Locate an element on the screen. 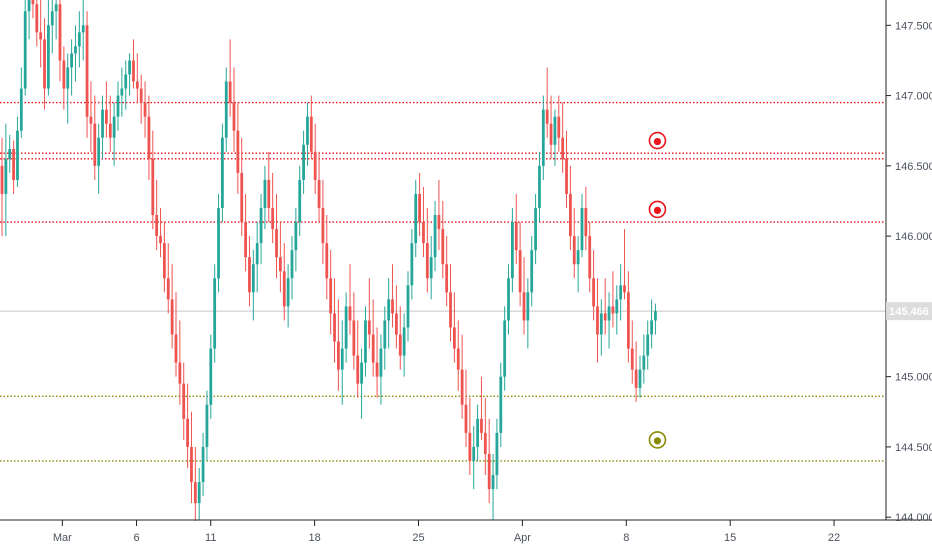 Image resolution: width=932 pixels, height=555 pixels. time-scale-panel is located at coordinates (466, 535).